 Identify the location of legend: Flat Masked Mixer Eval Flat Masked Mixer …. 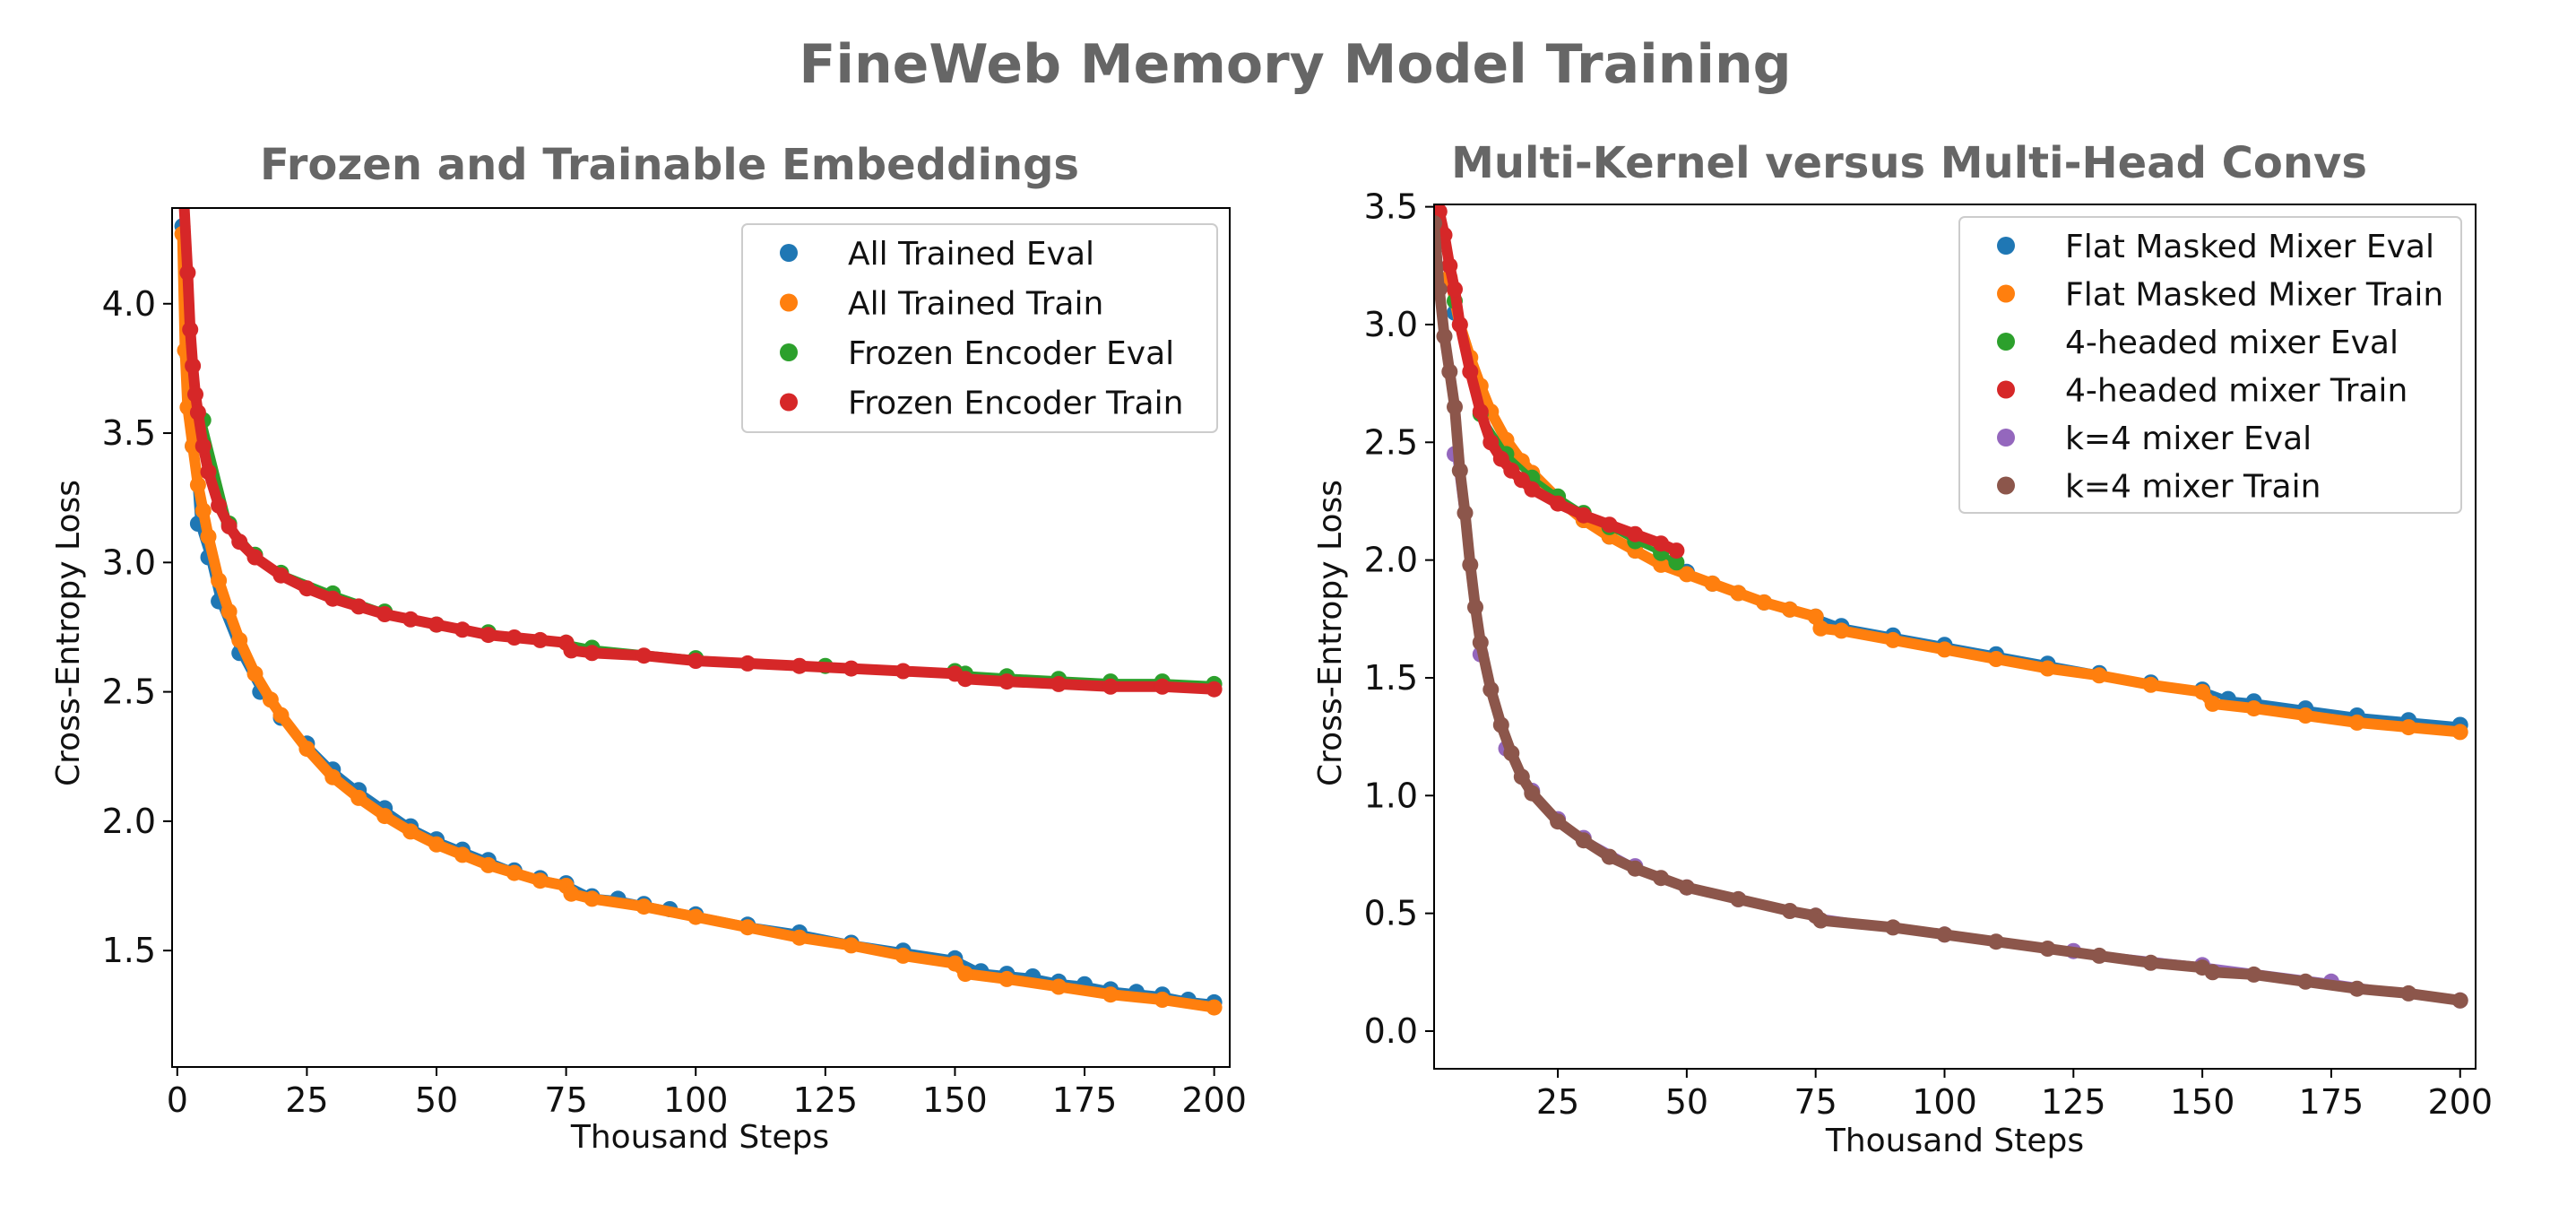
(2210, 365).